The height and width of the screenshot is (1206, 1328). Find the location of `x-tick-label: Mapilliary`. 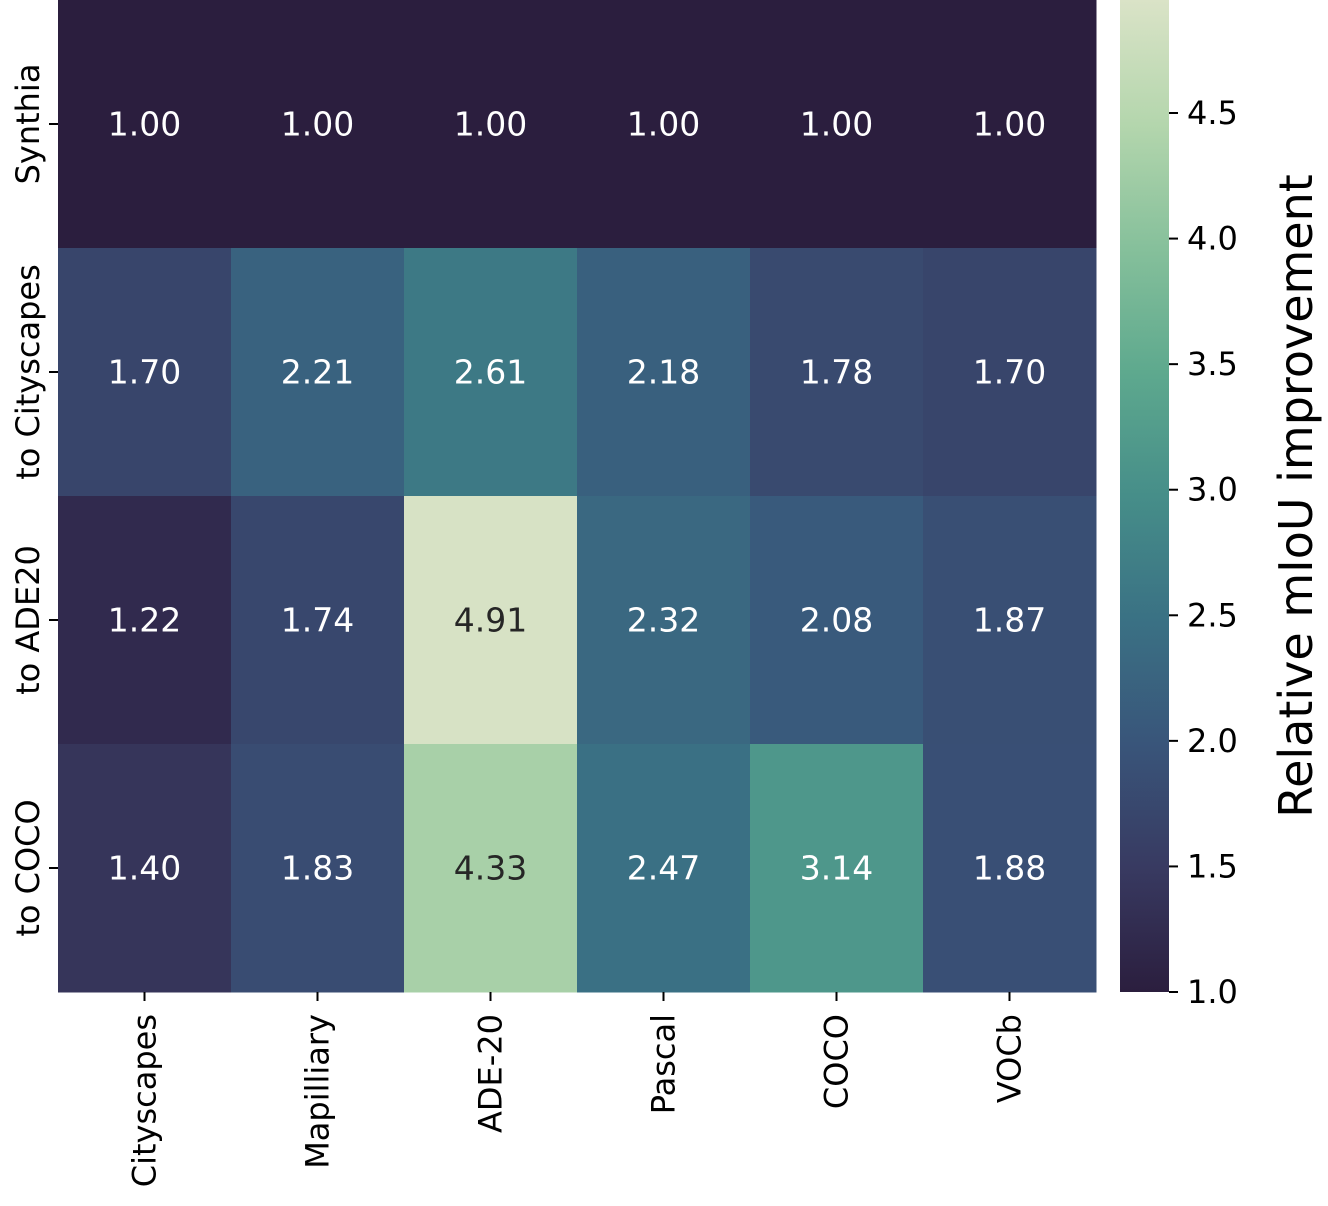

x-tick-label: Mapilliary is located at coordinates (318, 1091).